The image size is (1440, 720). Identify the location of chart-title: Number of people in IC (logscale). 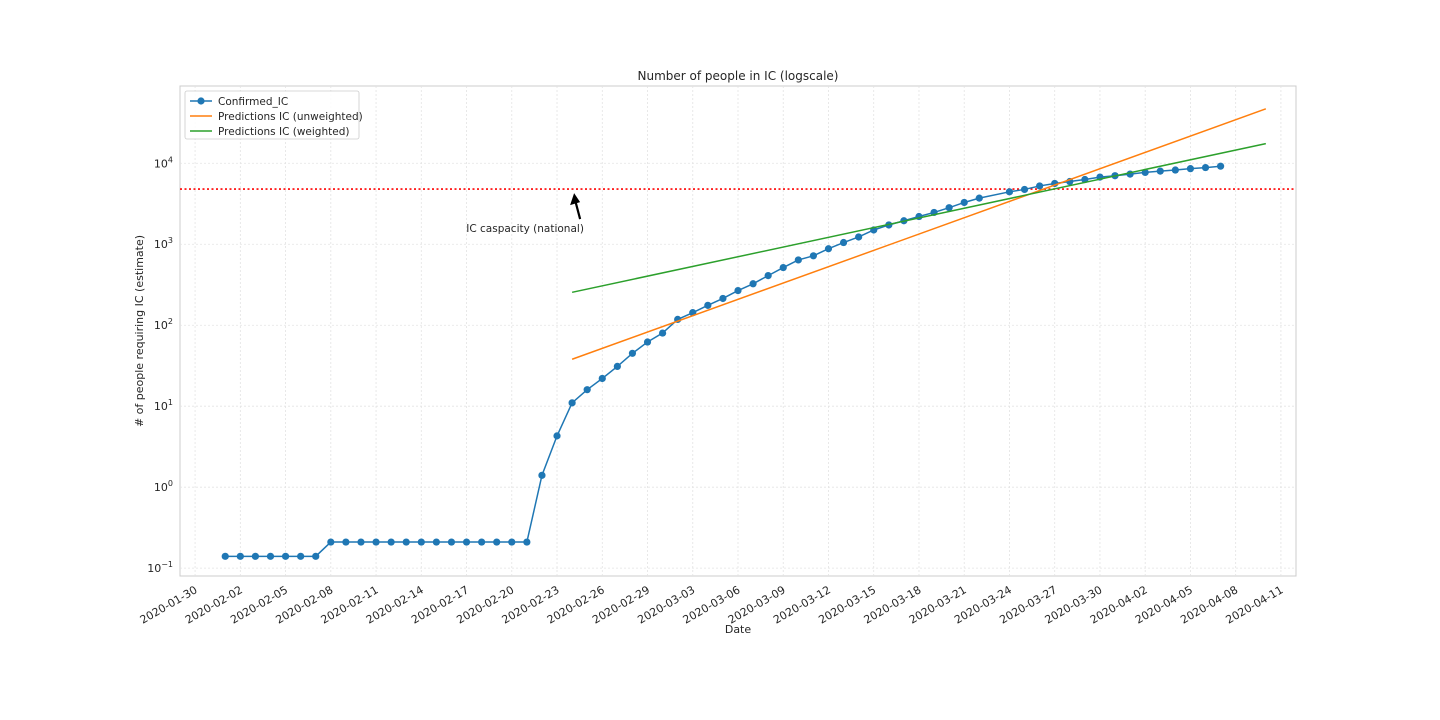
(738, 76).